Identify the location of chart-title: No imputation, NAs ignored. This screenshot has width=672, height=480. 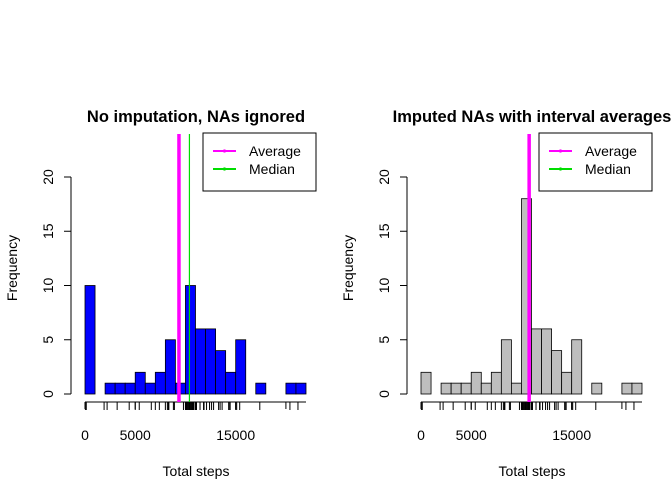
(196, 117).